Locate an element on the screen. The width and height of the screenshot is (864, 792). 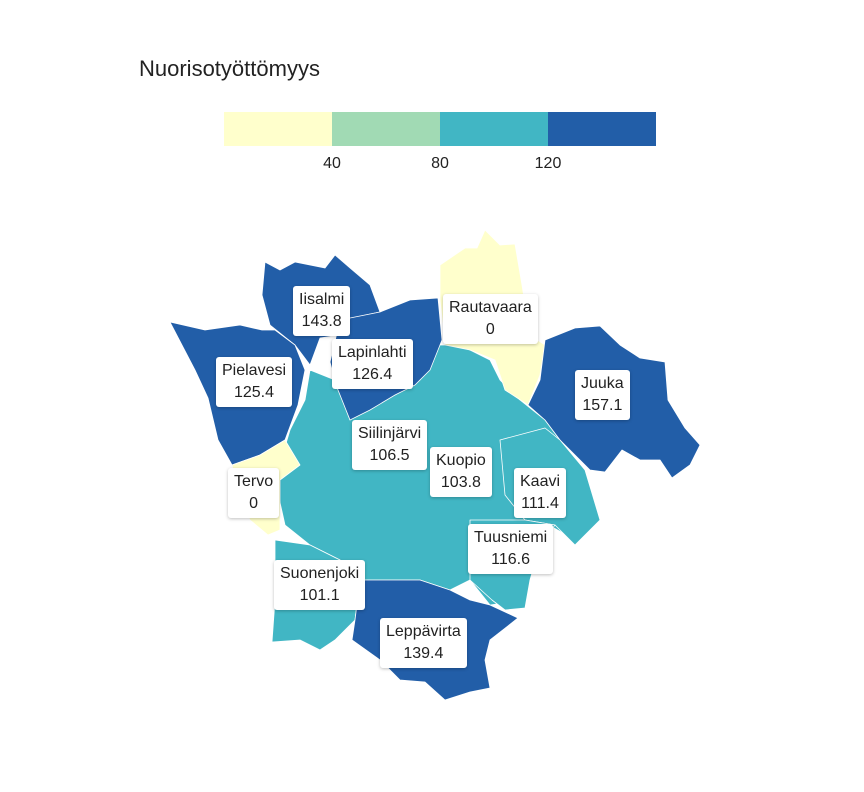
label-kaavi-name: Kaavi is located at coordinates (540, 481).